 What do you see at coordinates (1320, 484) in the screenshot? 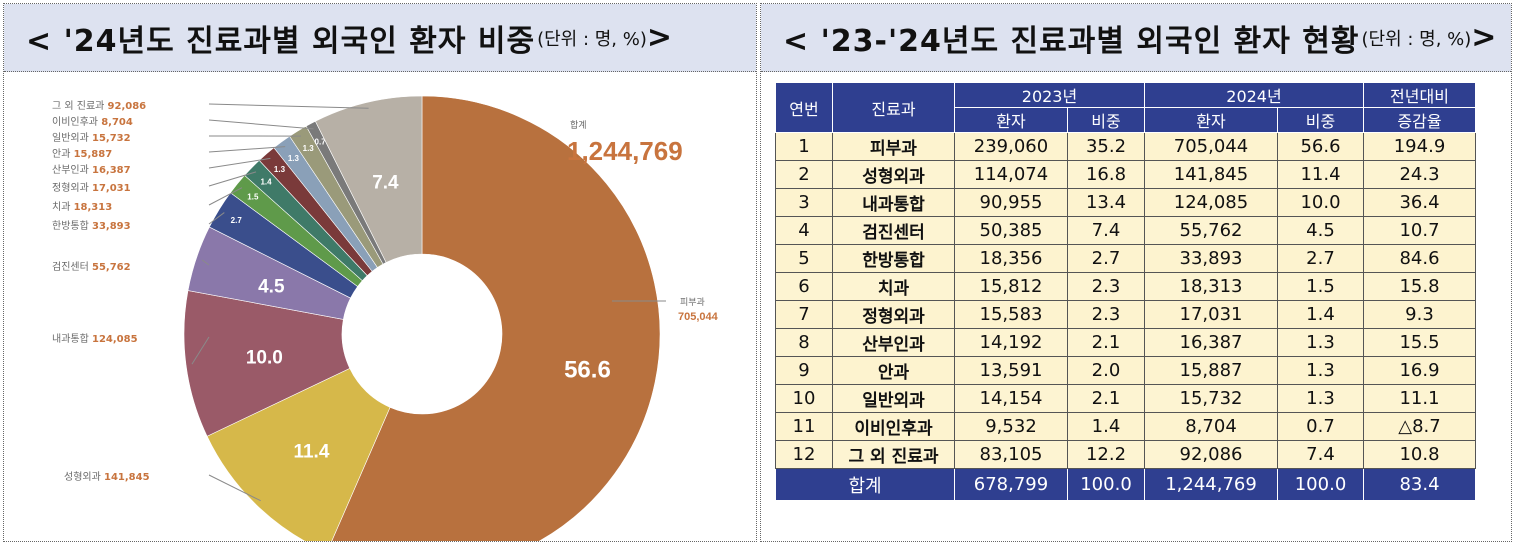
I see `total-2024-share: 100.0` at bounding box center [1320, 484].